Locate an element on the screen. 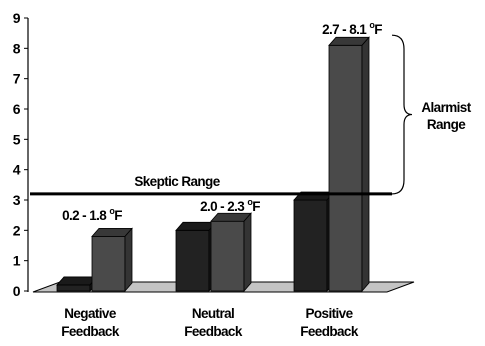 This screenshot has width=485, height=346. y-tick-label: 5 is located at coordinates (17, 139).